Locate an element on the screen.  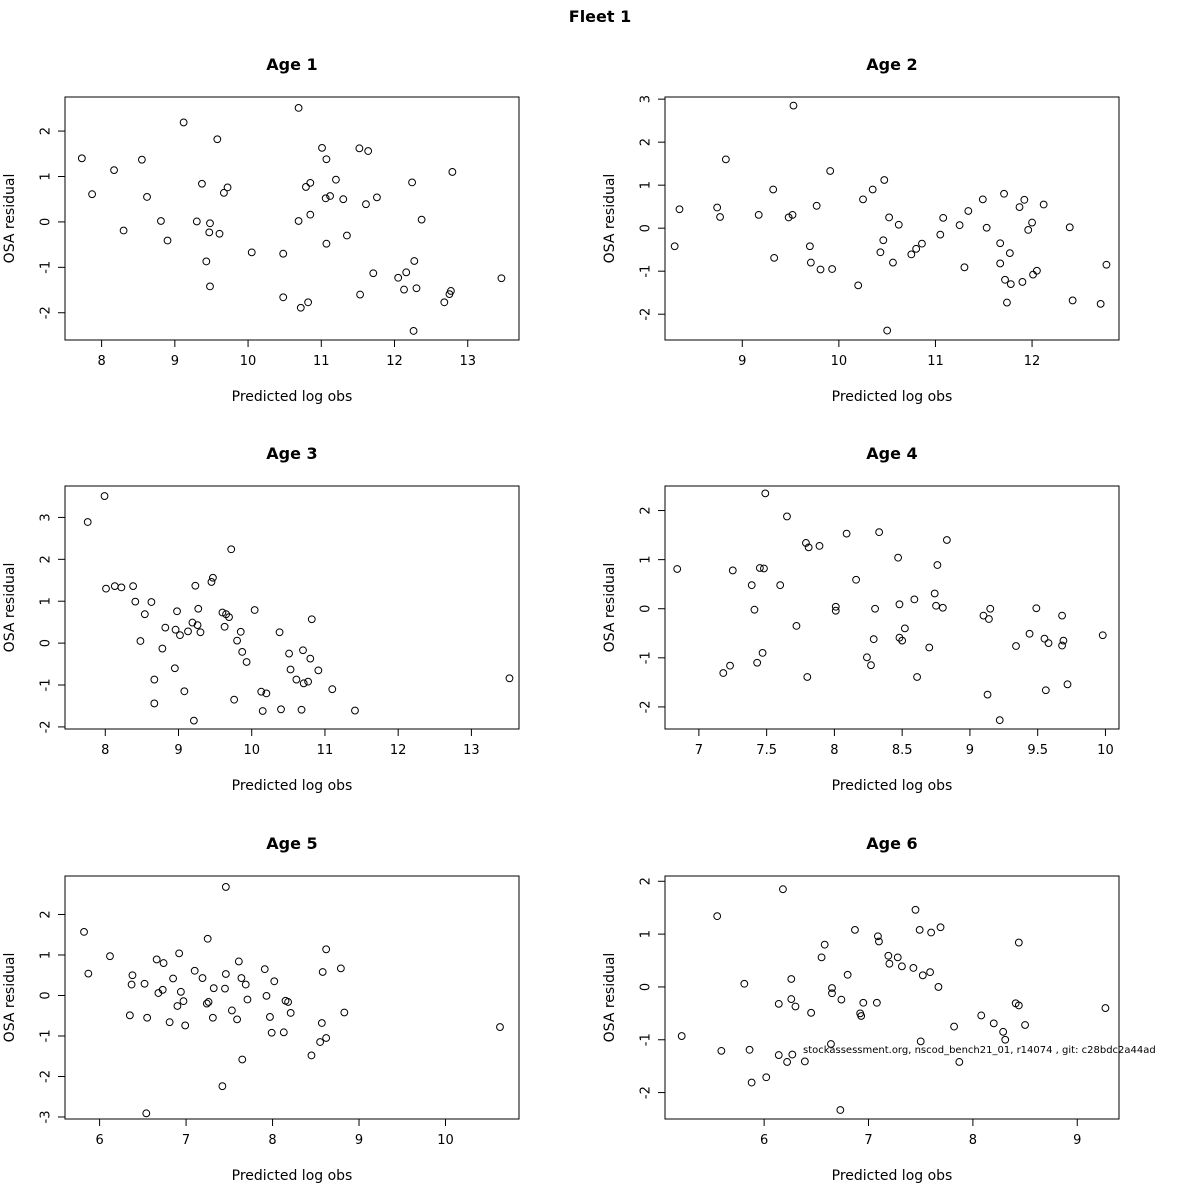
y-tick-label: -3 is located at coordinates (46, 1116).